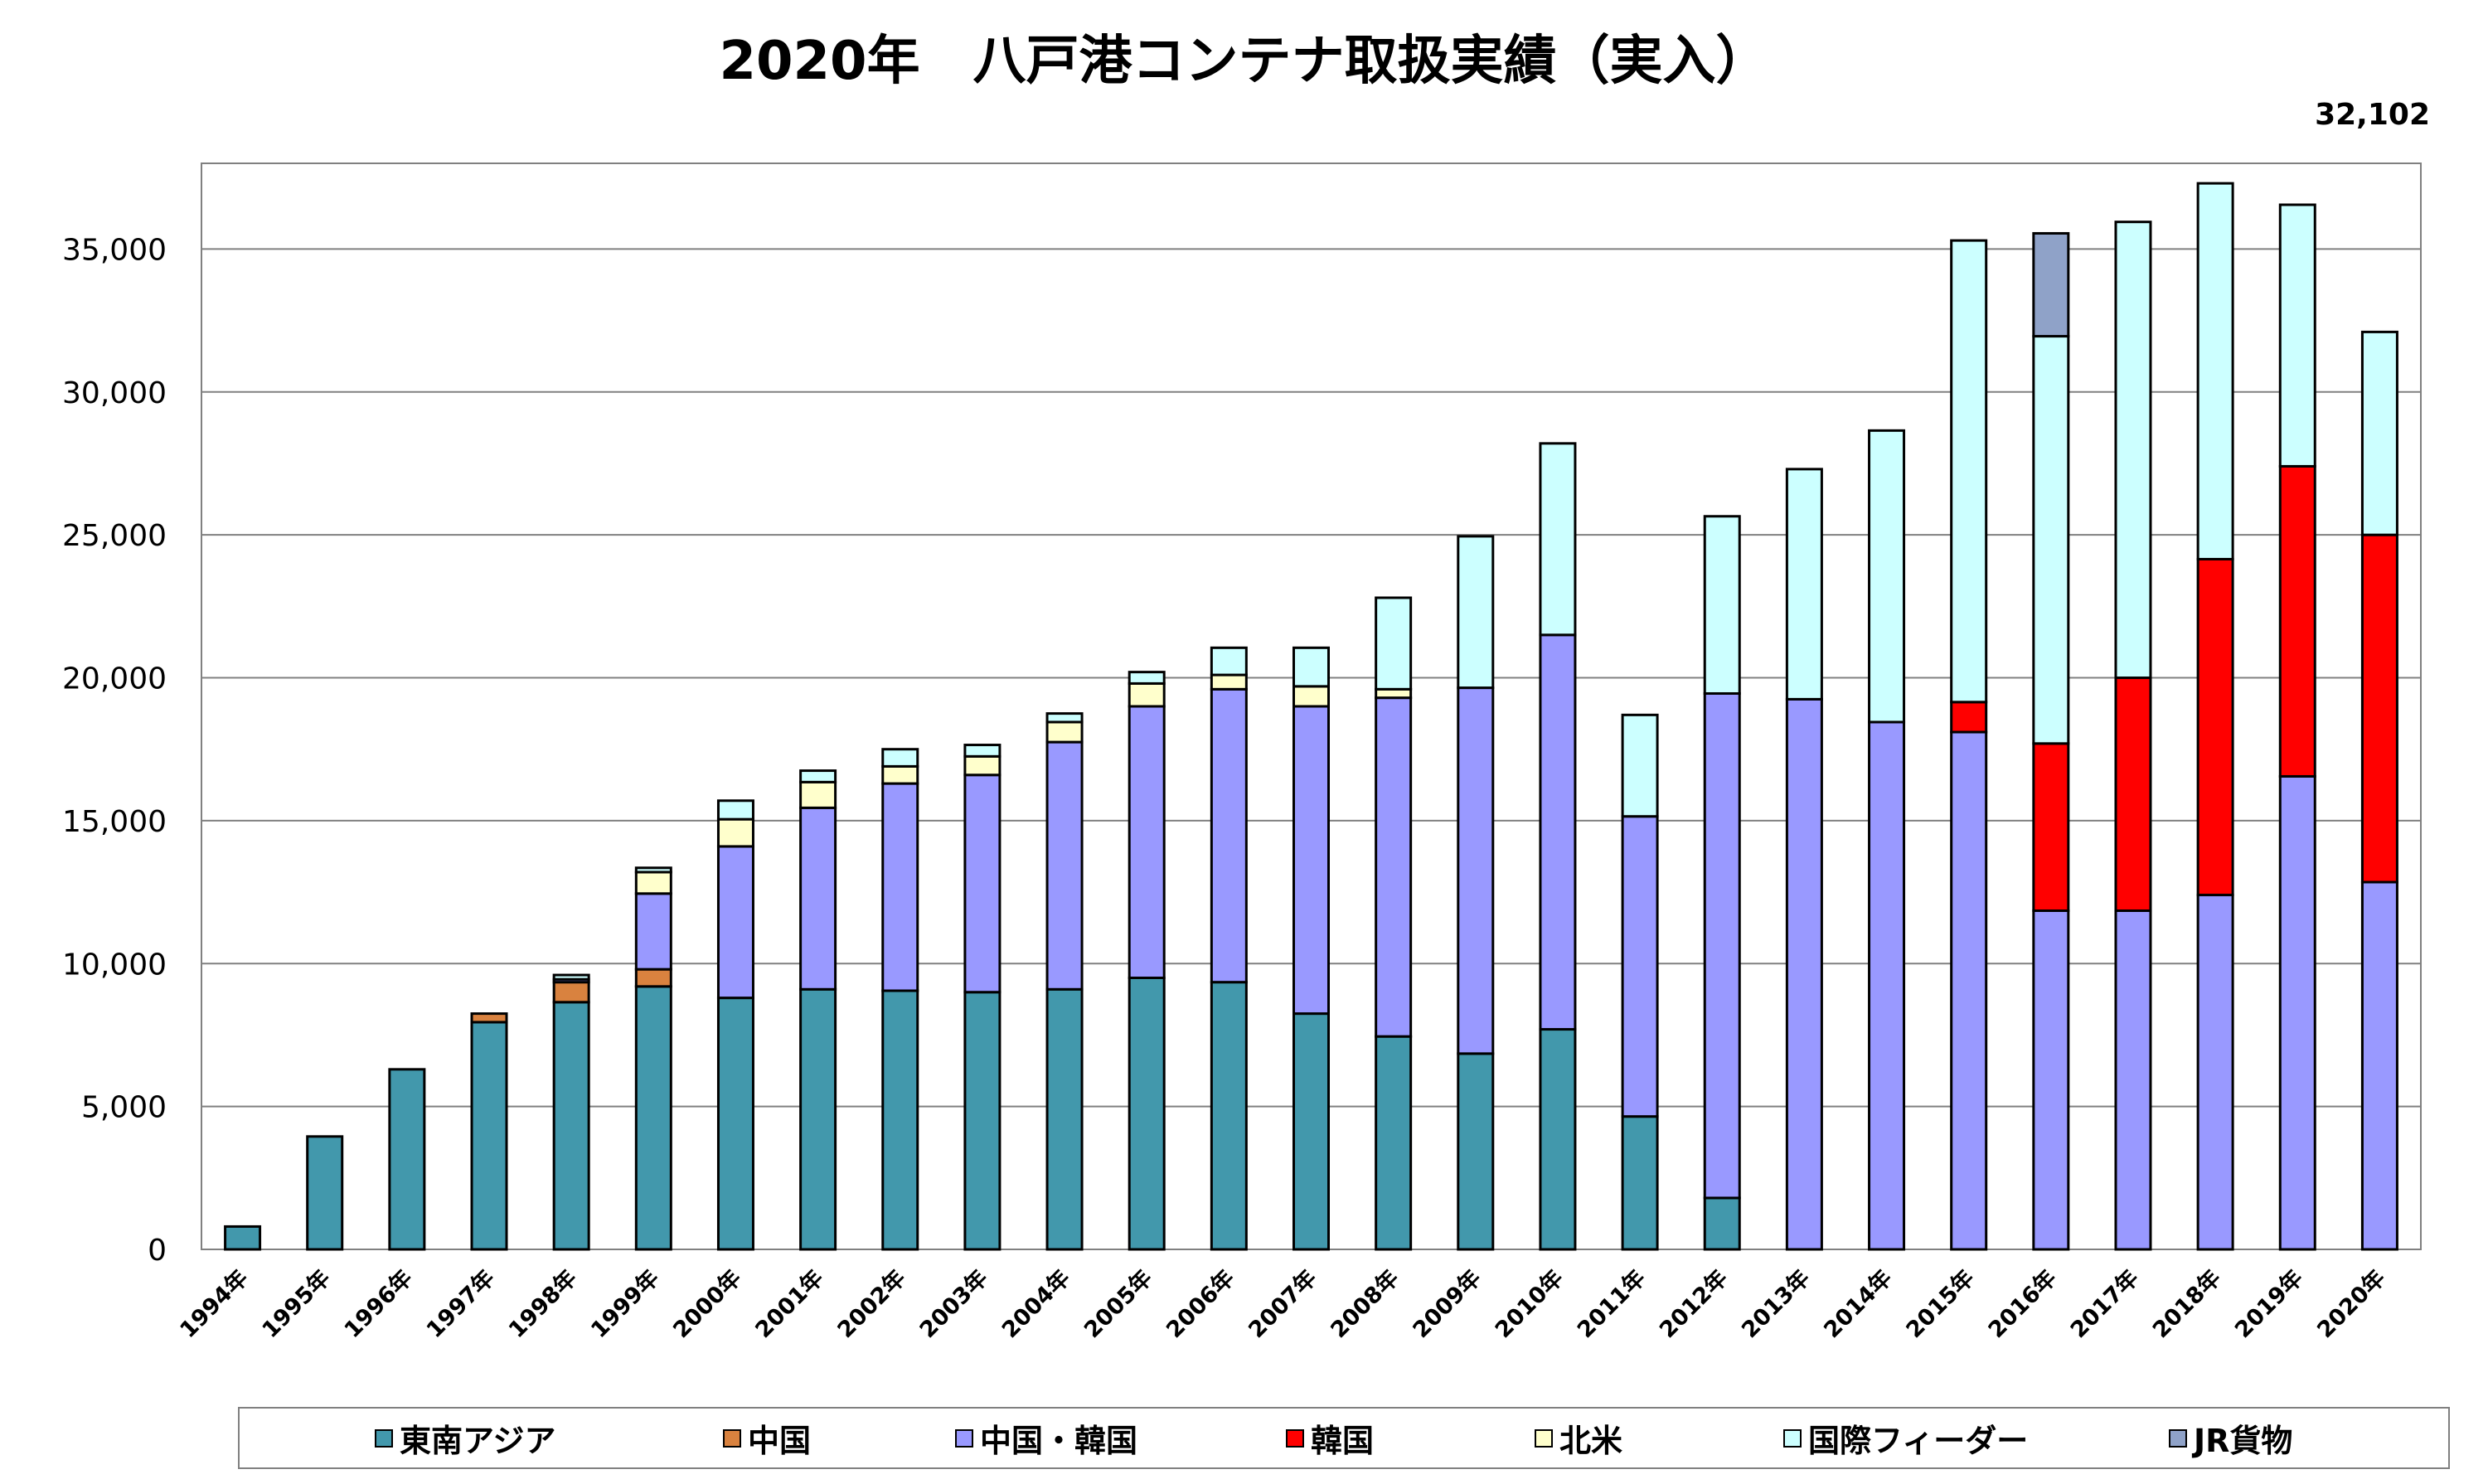 Image resolution: width=2488 pixels, height=1484 pixels. Describe the element at coordinates (114, 250) in the screenshot. I see `y-tick-label: 35,000` at that location.